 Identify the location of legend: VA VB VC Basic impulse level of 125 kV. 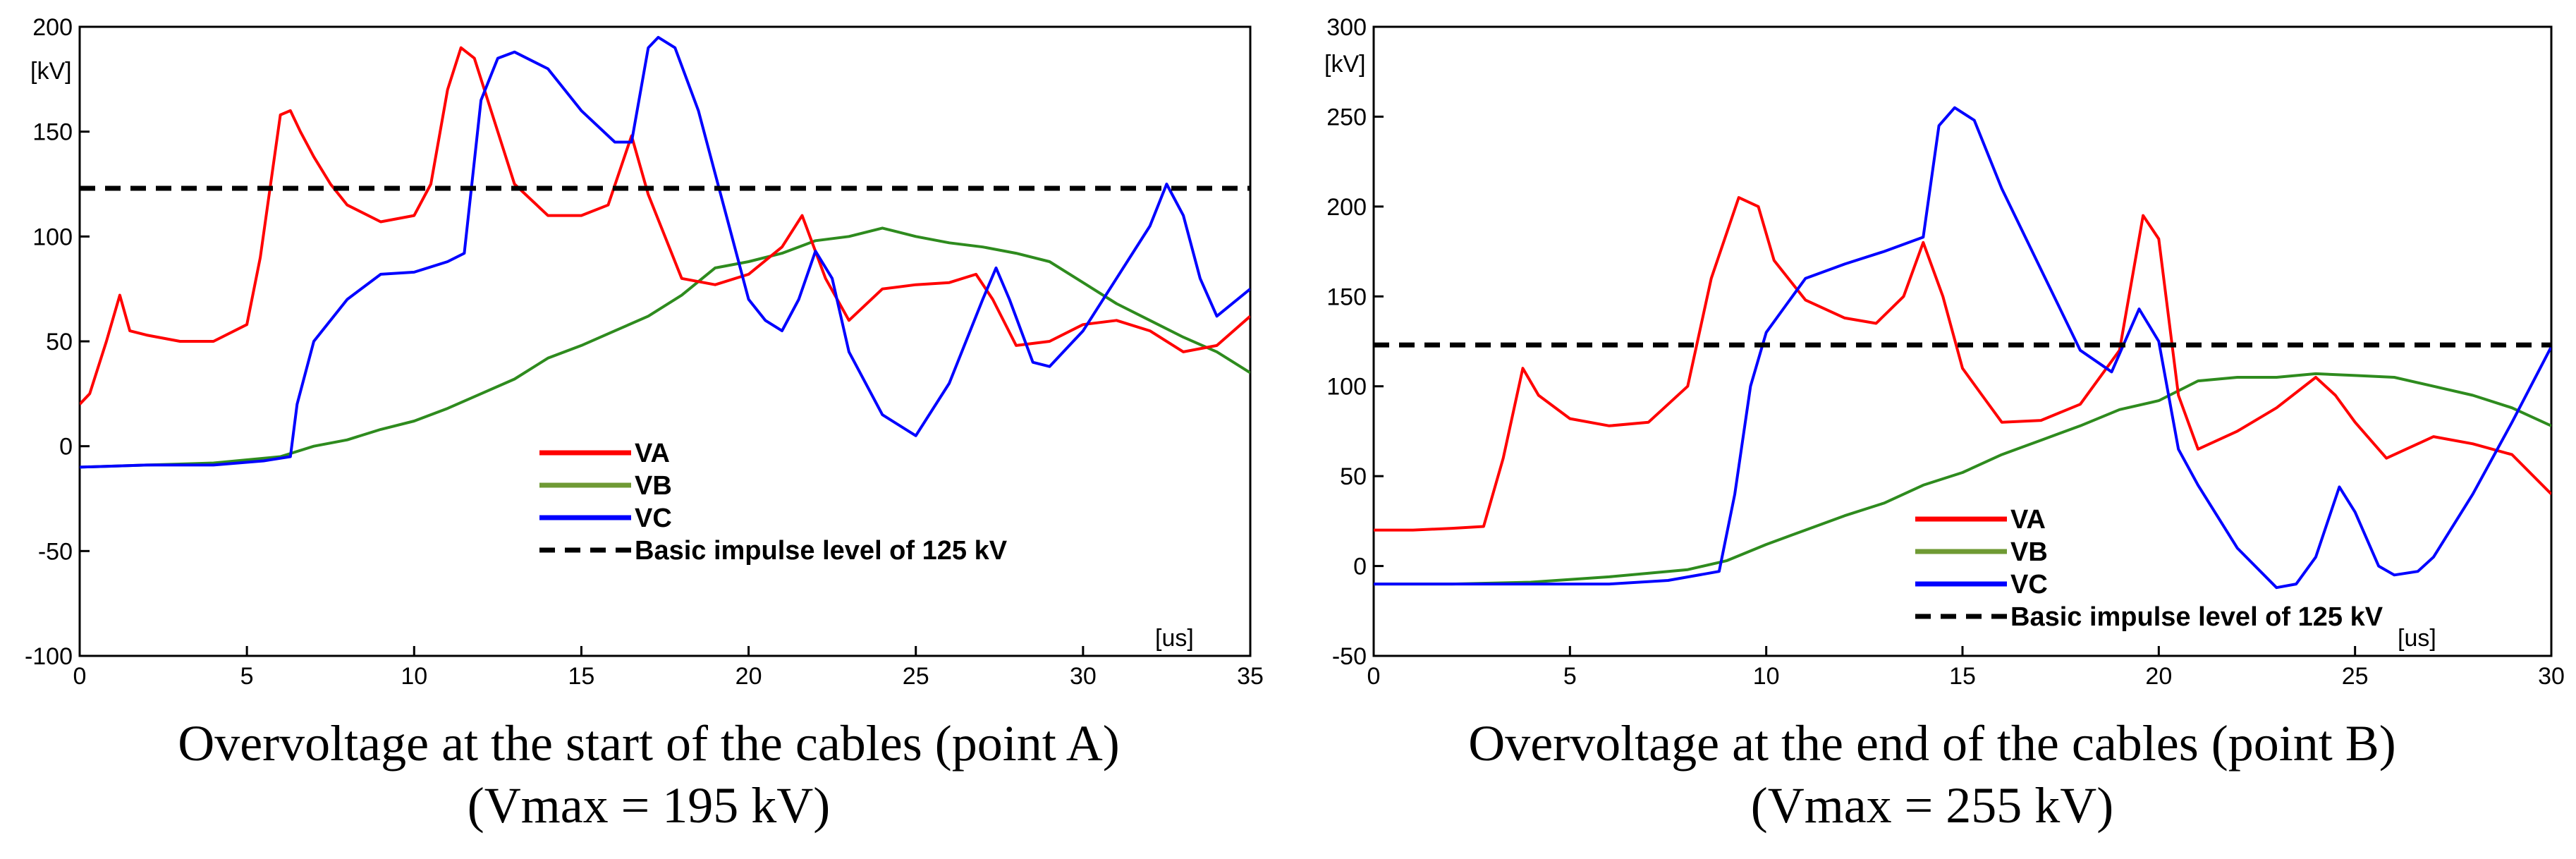
(773, 503).